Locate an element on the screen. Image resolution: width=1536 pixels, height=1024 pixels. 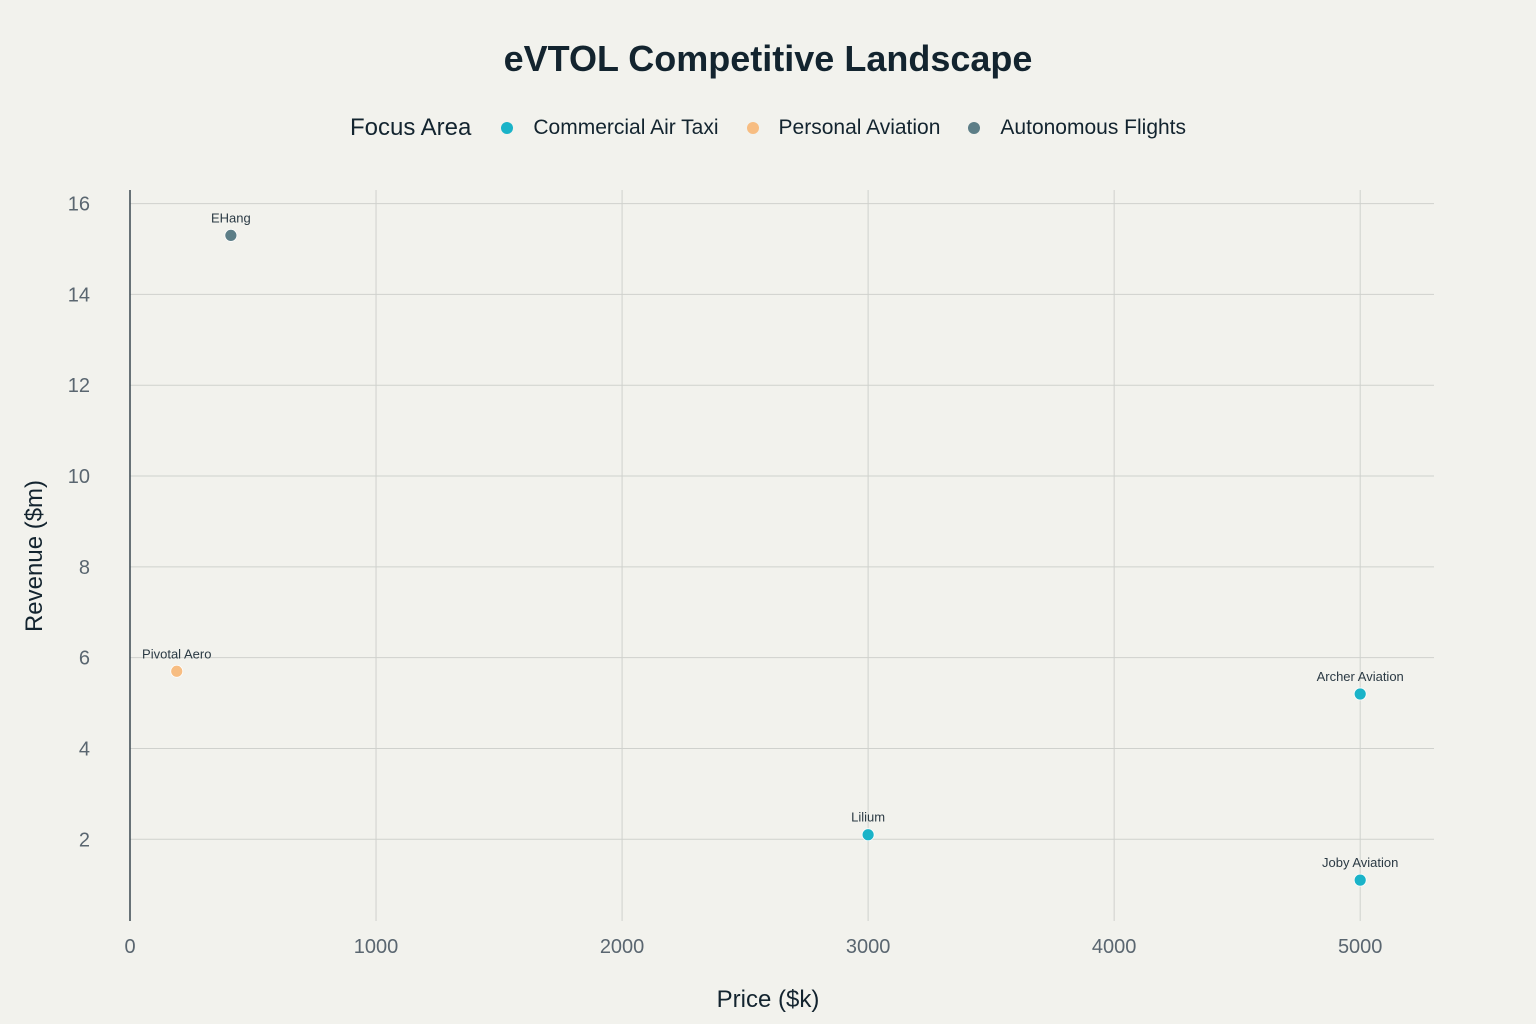
x-tick-label: 1000 is located at coordinates (376, 947).